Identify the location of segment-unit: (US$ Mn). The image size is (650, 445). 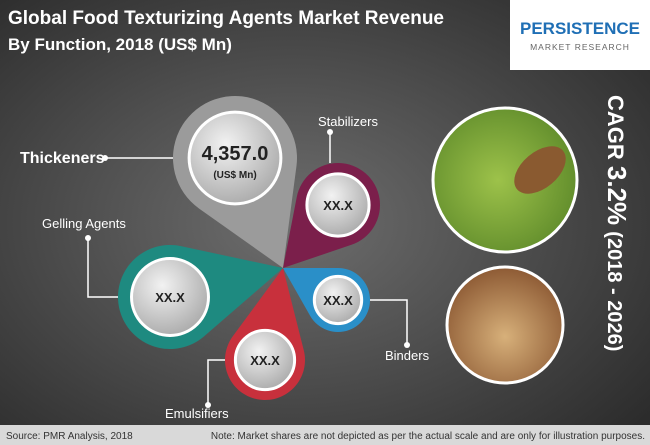
(234, 175).